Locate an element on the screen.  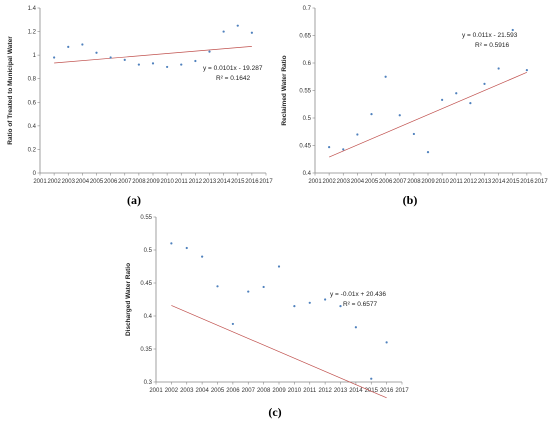
x-tick-label: 2003 is located at coordinates (344, 182).